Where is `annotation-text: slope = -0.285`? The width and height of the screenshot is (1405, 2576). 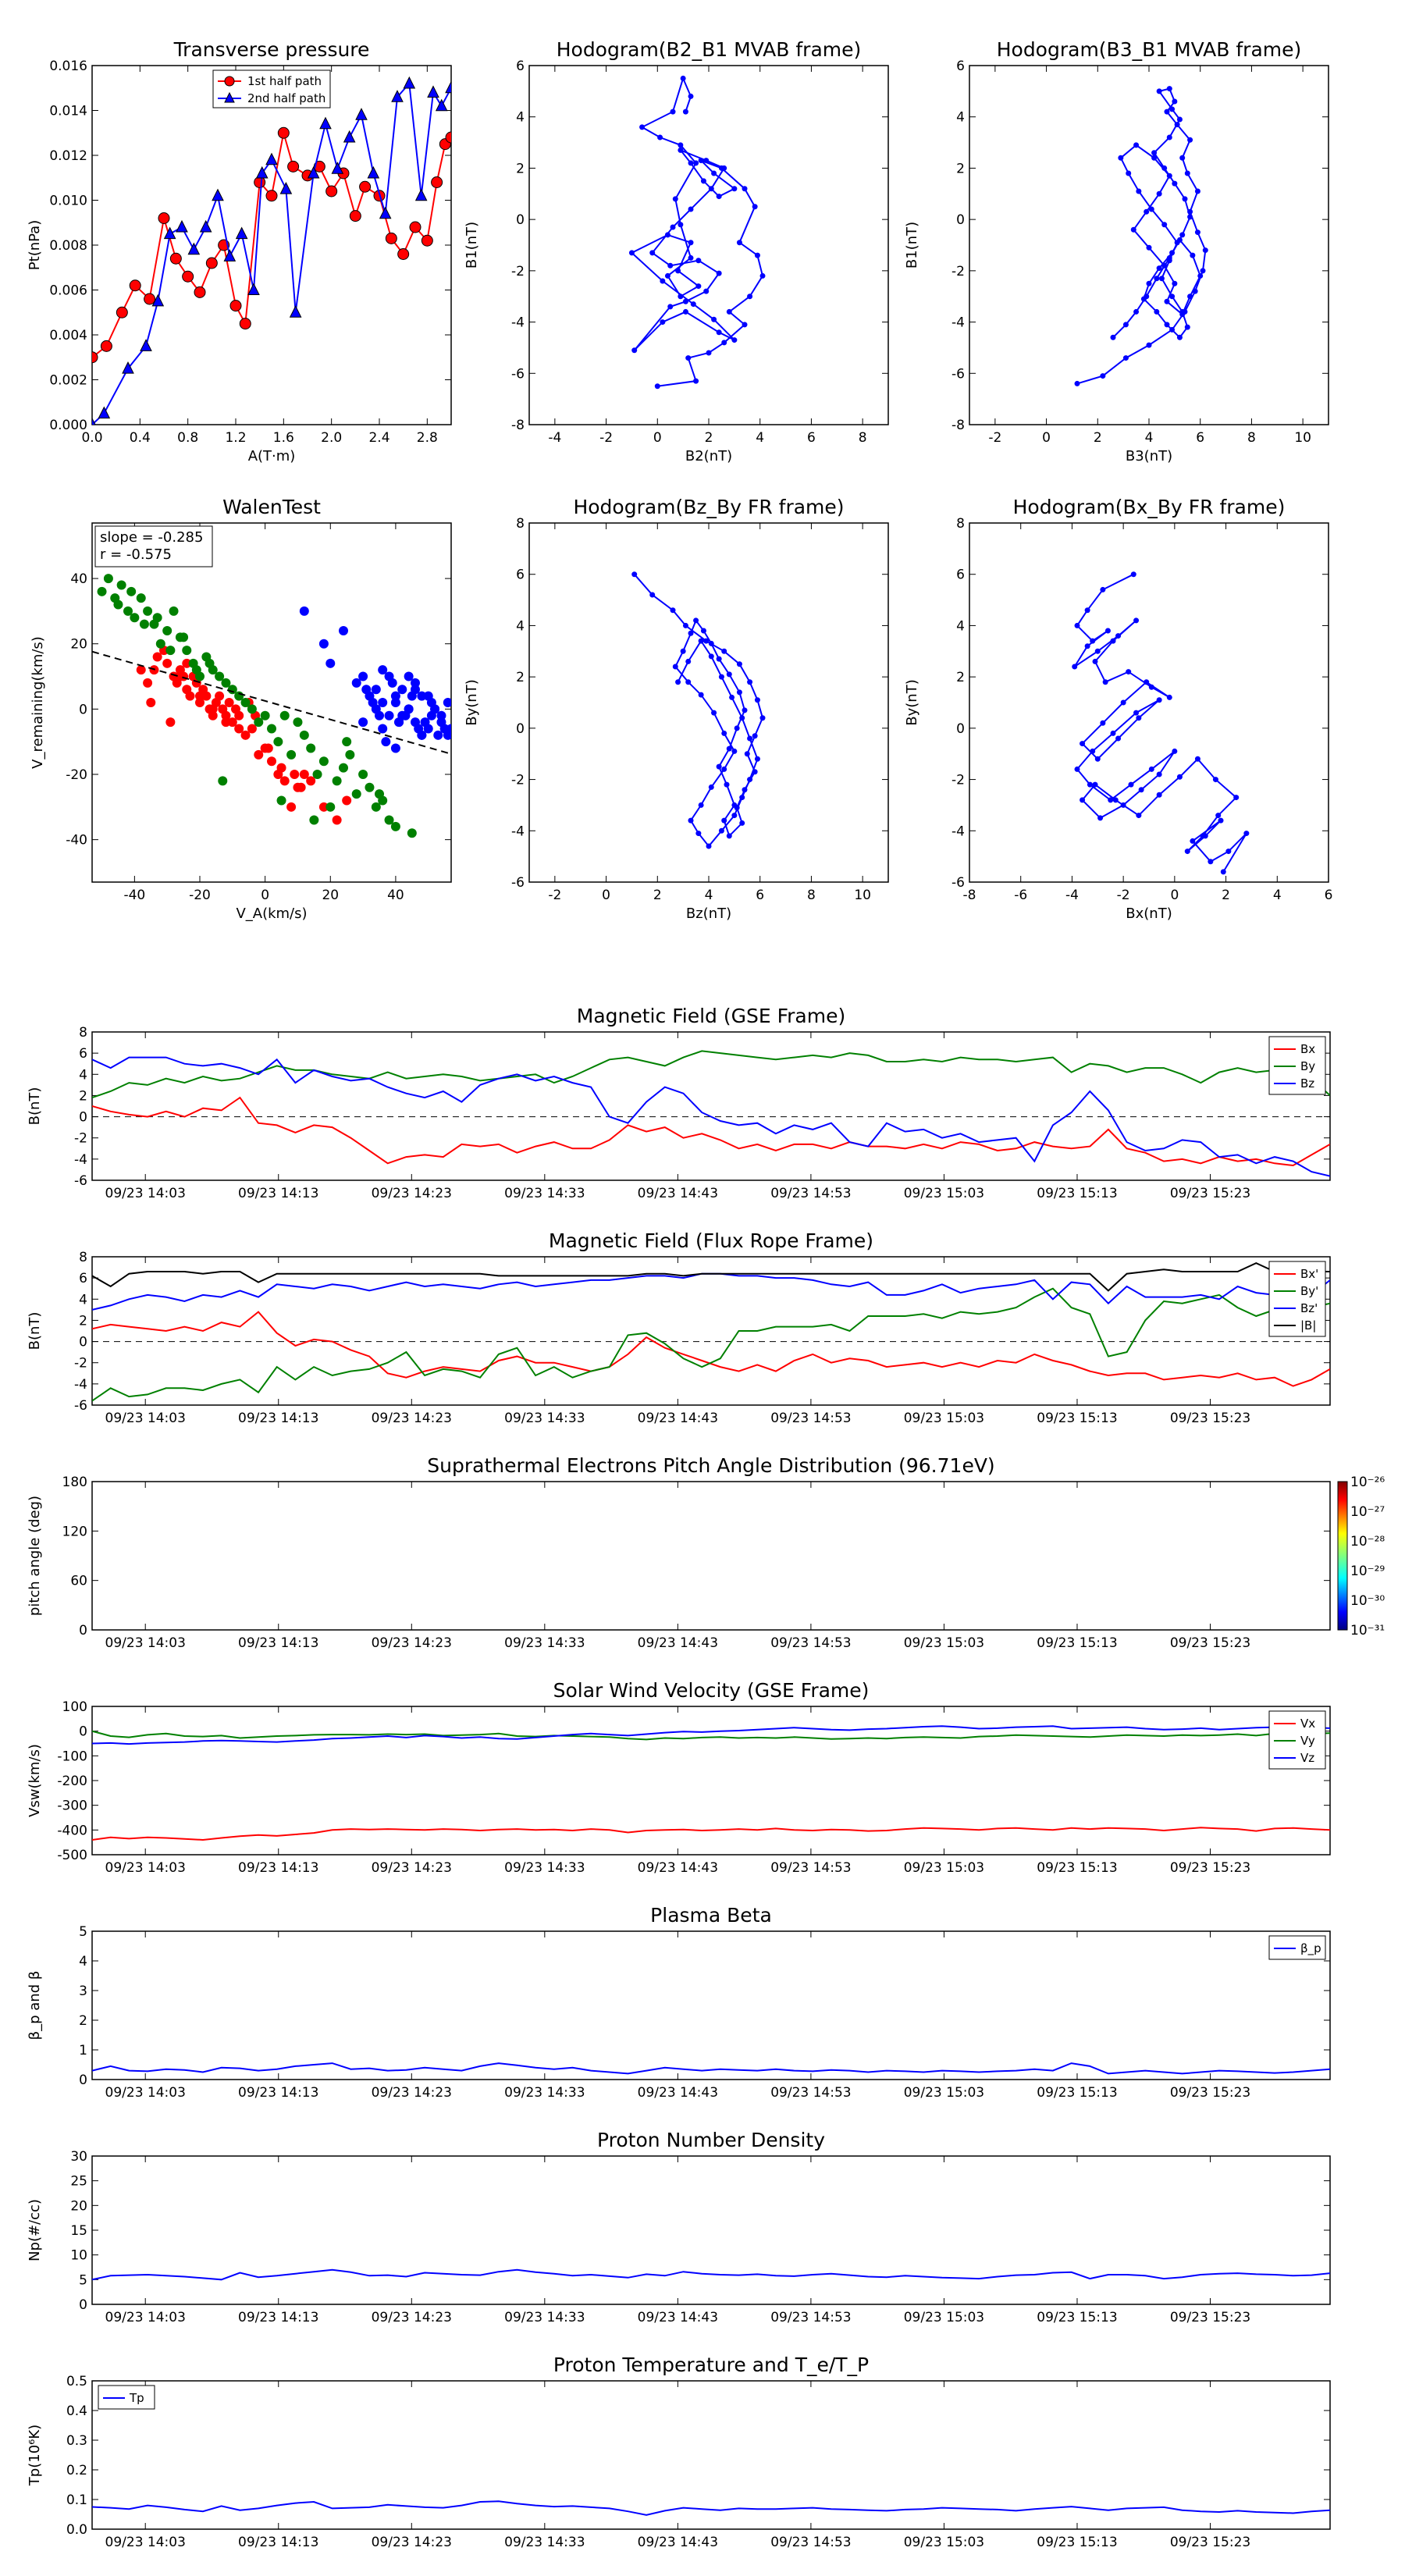 annotation-text: slope = -0.285 is located at coordinates (152, 537).